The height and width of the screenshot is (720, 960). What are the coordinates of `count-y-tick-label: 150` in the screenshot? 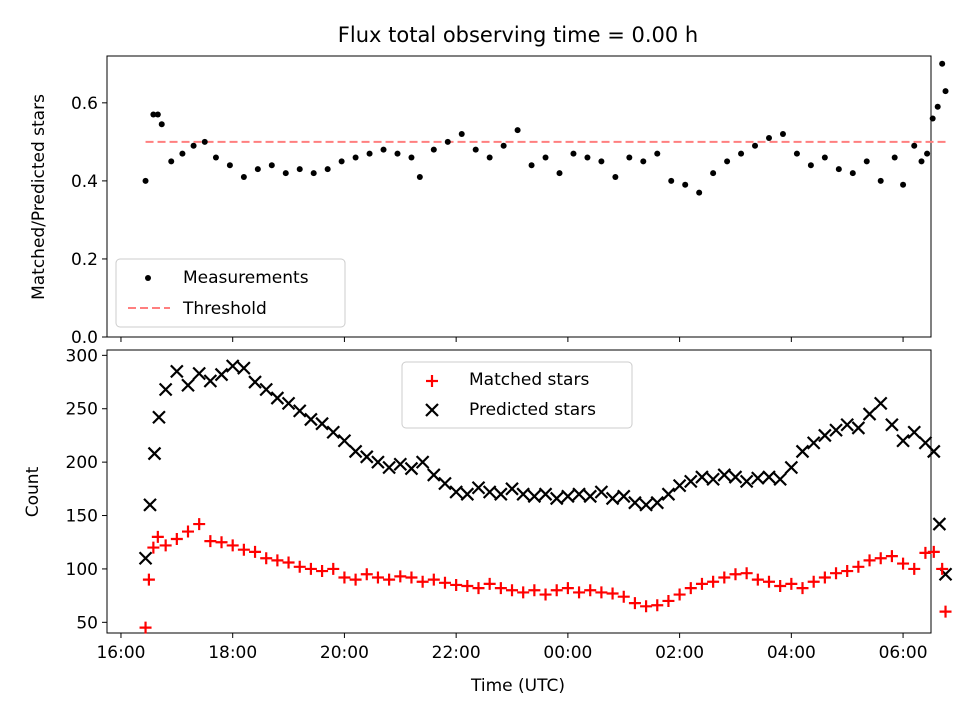 It's located at (82, 517).